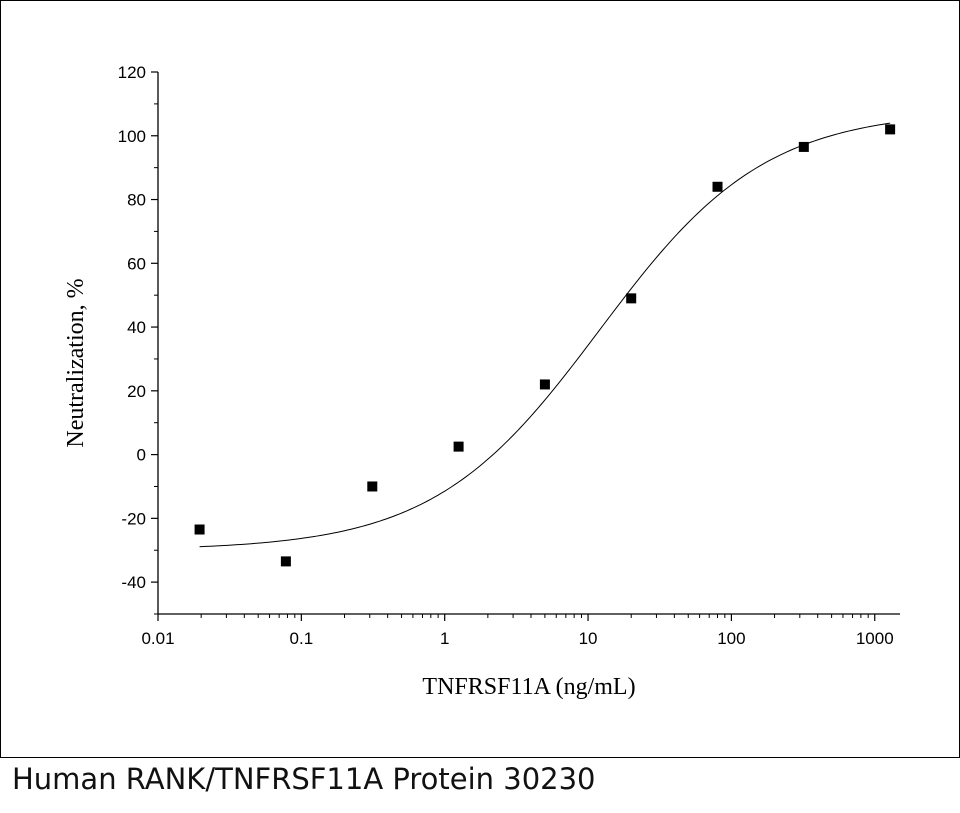 The height and width of the screenshot is (813, 960). I want to click on x-axis-title: TNFRSF11A (ng/mL), so click(528, 687).